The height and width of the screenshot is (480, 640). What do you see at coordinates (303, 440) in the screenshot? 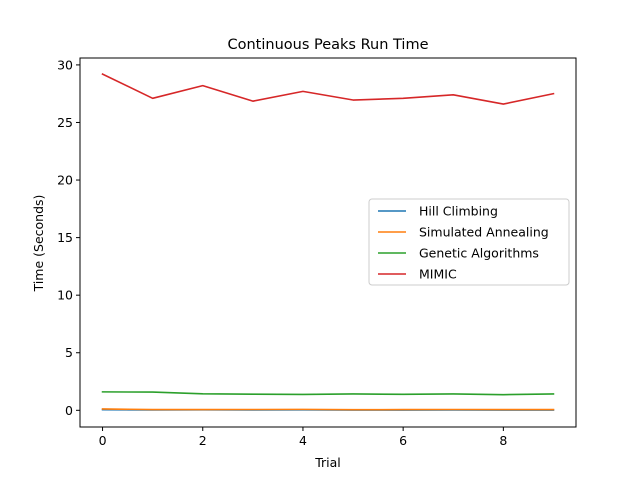
I see `x-tick-label: 4` at bounding box center [303, 440].